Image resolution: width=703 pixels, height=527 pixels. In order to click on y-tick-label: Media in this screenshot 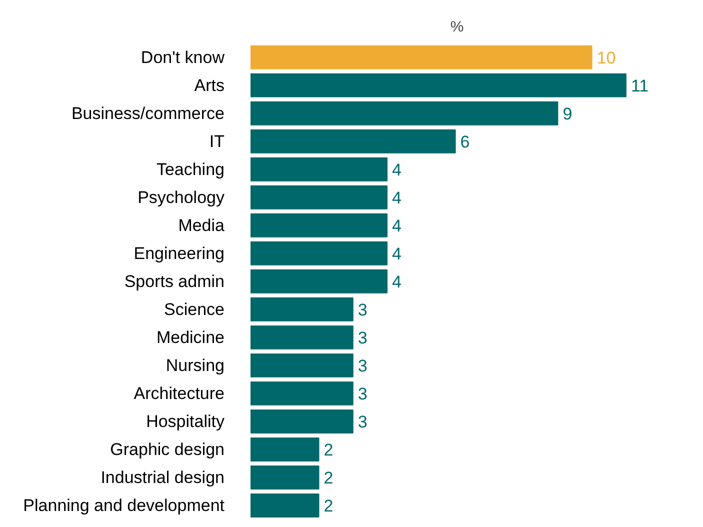, I will do `click(202, 225)`.